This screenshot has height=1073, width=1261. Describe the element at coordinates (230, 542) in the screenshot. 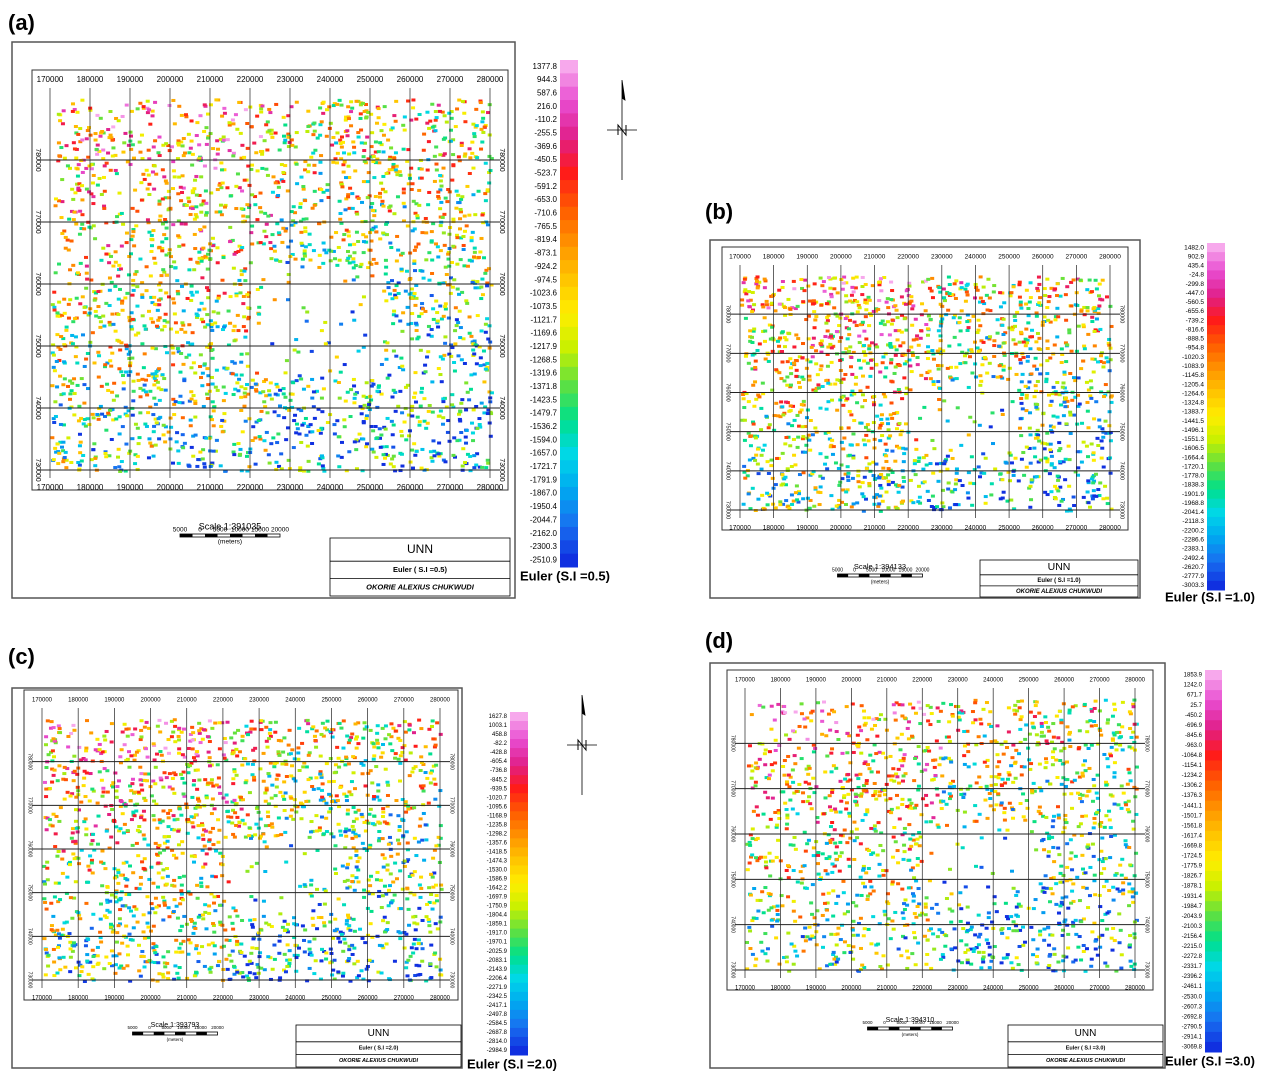

I see `scale-units: (meters)` at that location.